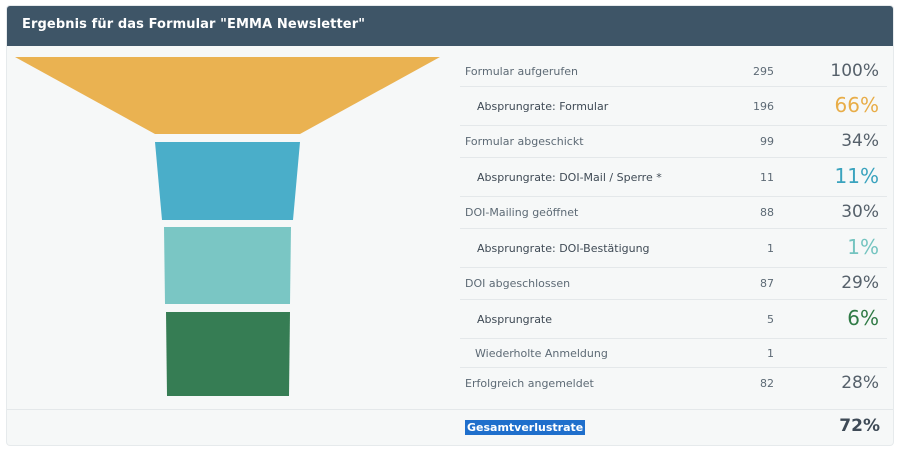 Image resolution: width=900 pixels, height=451 pixels. Describe the element at coordinates (524, 141) in the screenshot. I see `row-label: Formular abgeschickt` at that location.